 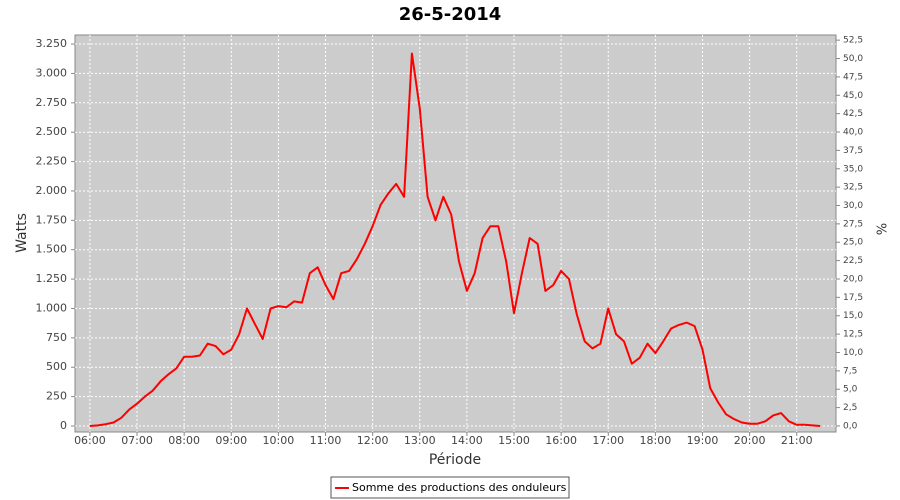 What do you see at coordinates (853, 298) in the screenshot?
I see `y2-tick-label: 17,5` at bounding box center [853, 298].